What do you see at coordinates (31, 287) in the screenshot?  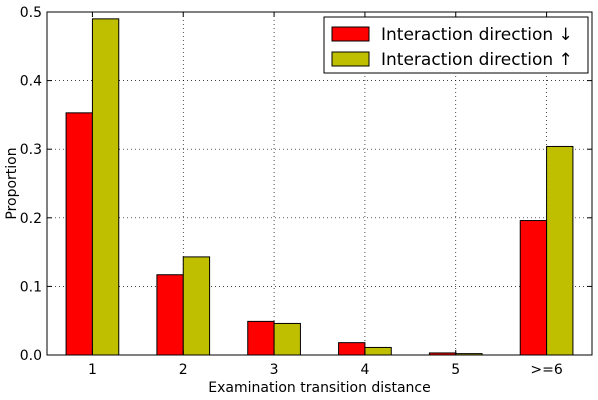 I see `y-tick-label: 0.1` at bounding box center [31, 287].